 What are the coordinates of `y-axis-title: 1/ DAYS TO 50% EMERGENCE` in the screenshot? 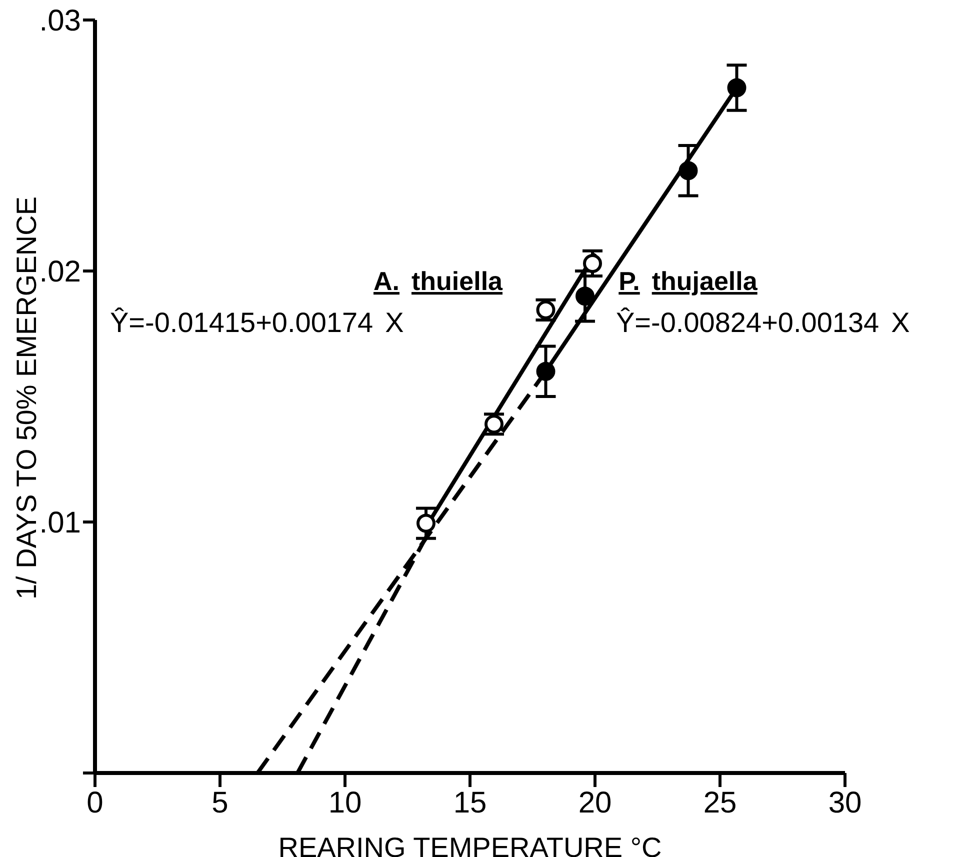 It's located at (26, 398).